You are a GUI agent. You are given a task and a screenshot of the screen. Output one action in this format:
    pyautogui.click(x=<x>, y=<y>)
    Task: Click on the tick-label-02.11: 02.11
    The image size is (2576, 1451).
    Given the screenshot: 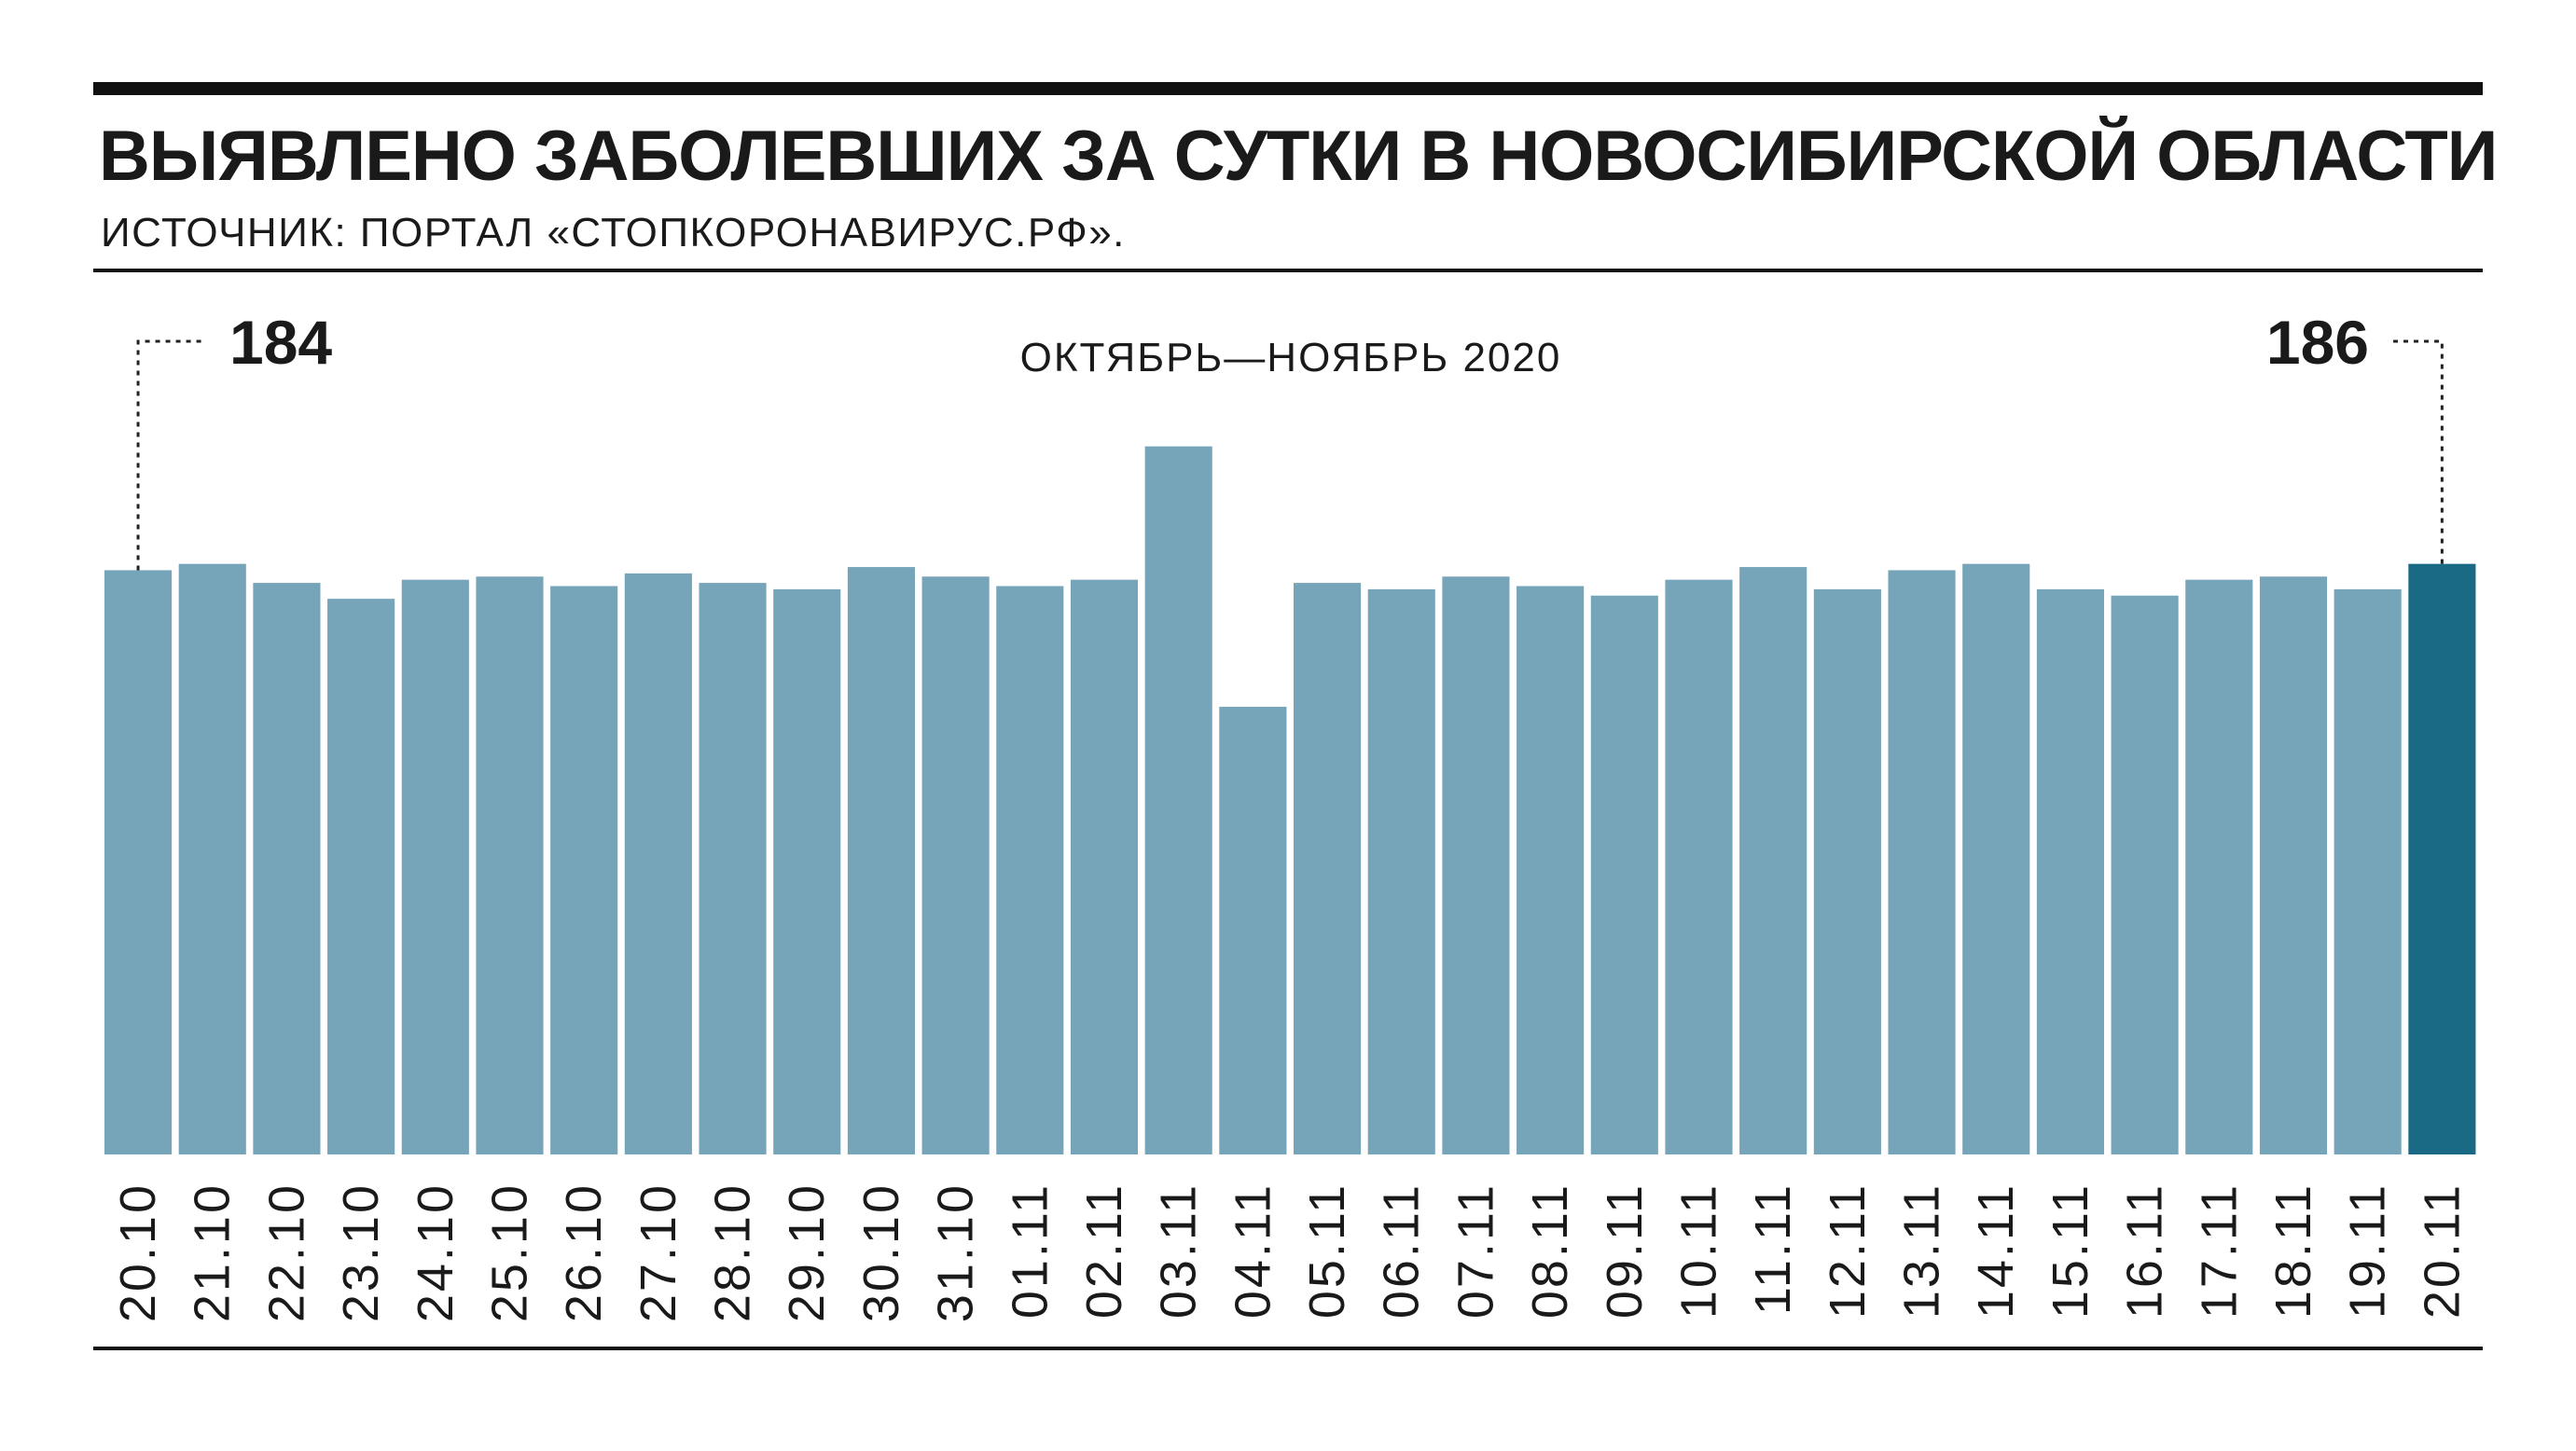 What is the action you would take?
    pyautogui.click(x=1104, y=1250)
    